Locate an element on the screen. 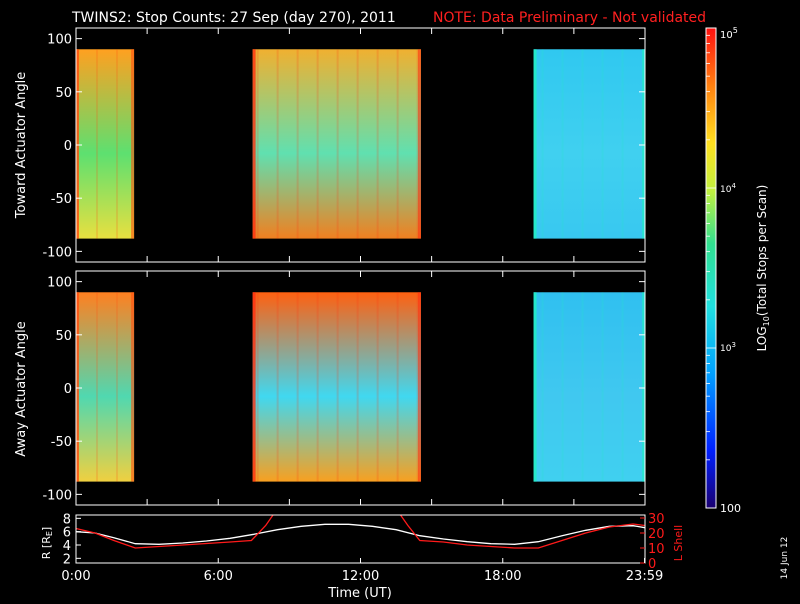 Image resolution: width=800 pixels, height=604 pixels. colorbar-tick-mid-base: 10 is located at coordinates (726, 190).